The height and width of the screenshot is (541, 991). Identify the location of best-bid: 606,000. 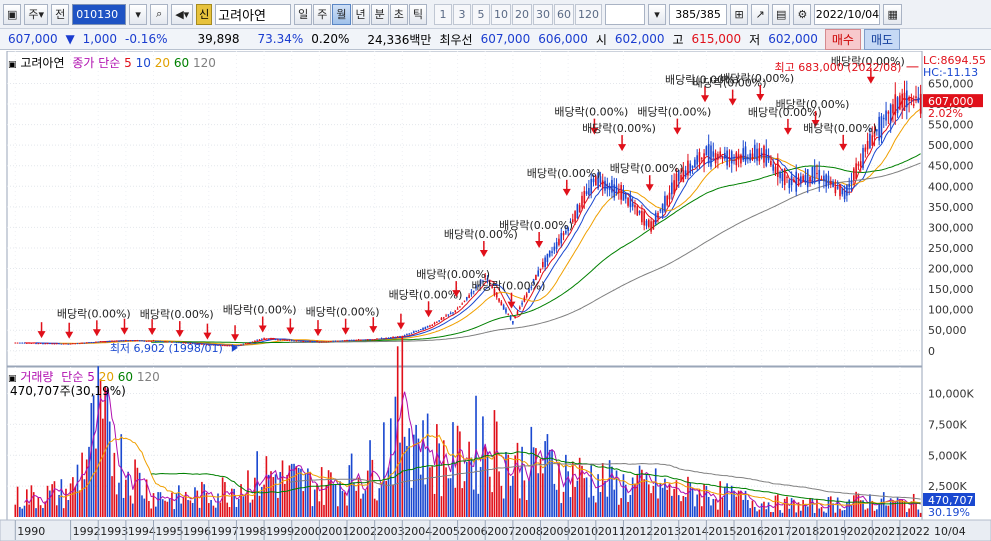
(563, 39).